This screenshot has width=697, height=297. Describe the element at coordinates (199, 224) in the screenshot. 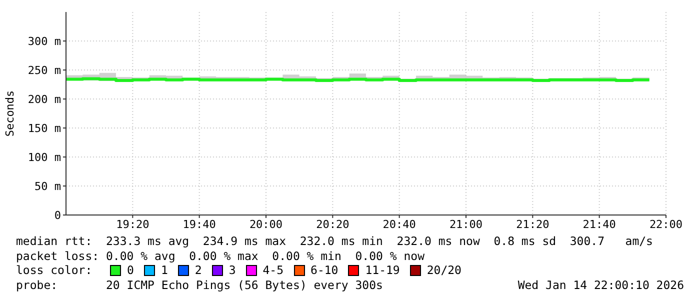

I see `x-tick-label: 19:40` at that location.